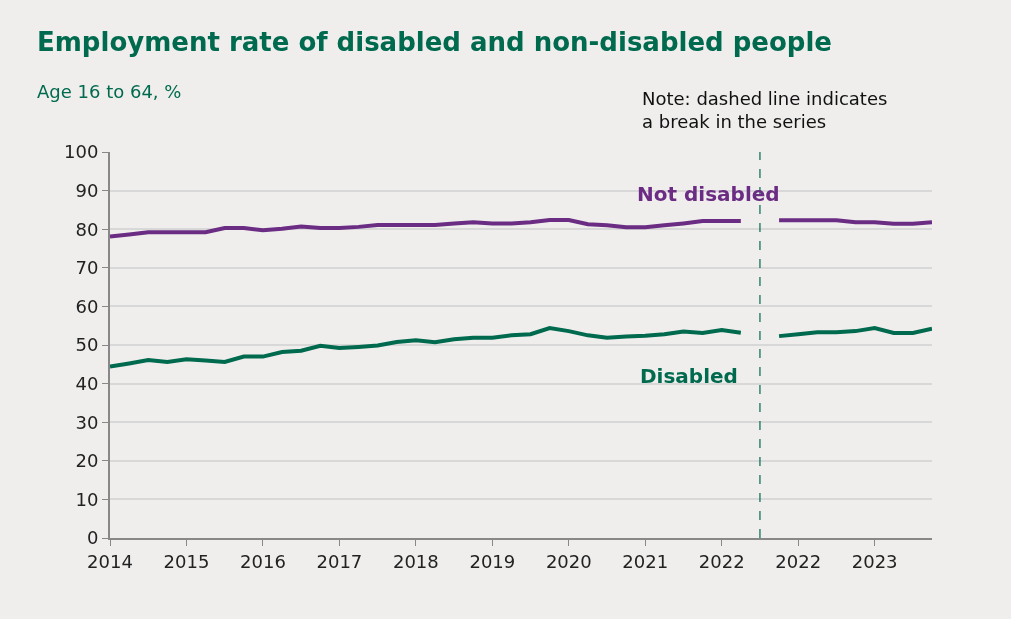 This screenshot has width=1011, height=619. Describe the element at coordinates (415, 561) in the screenshot. I see `x-tick-label: 2018` at that location.